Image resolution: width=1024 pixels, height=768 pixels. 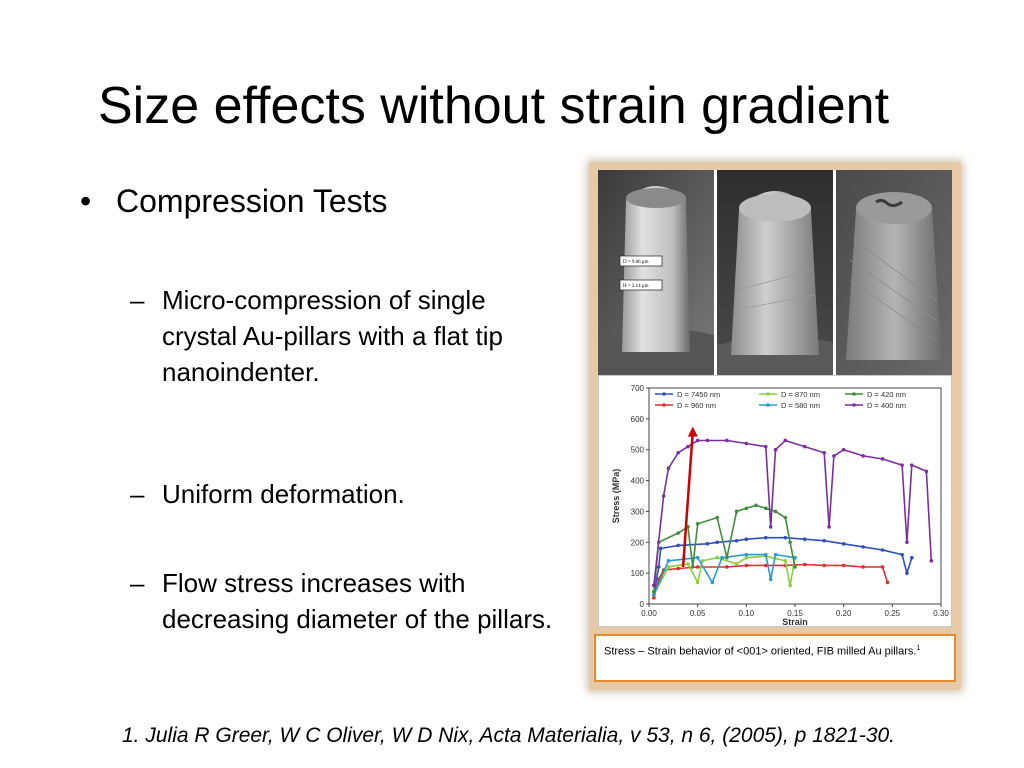 I want to click on legend-label: D = 580 nm, so click(x=800, y=405).